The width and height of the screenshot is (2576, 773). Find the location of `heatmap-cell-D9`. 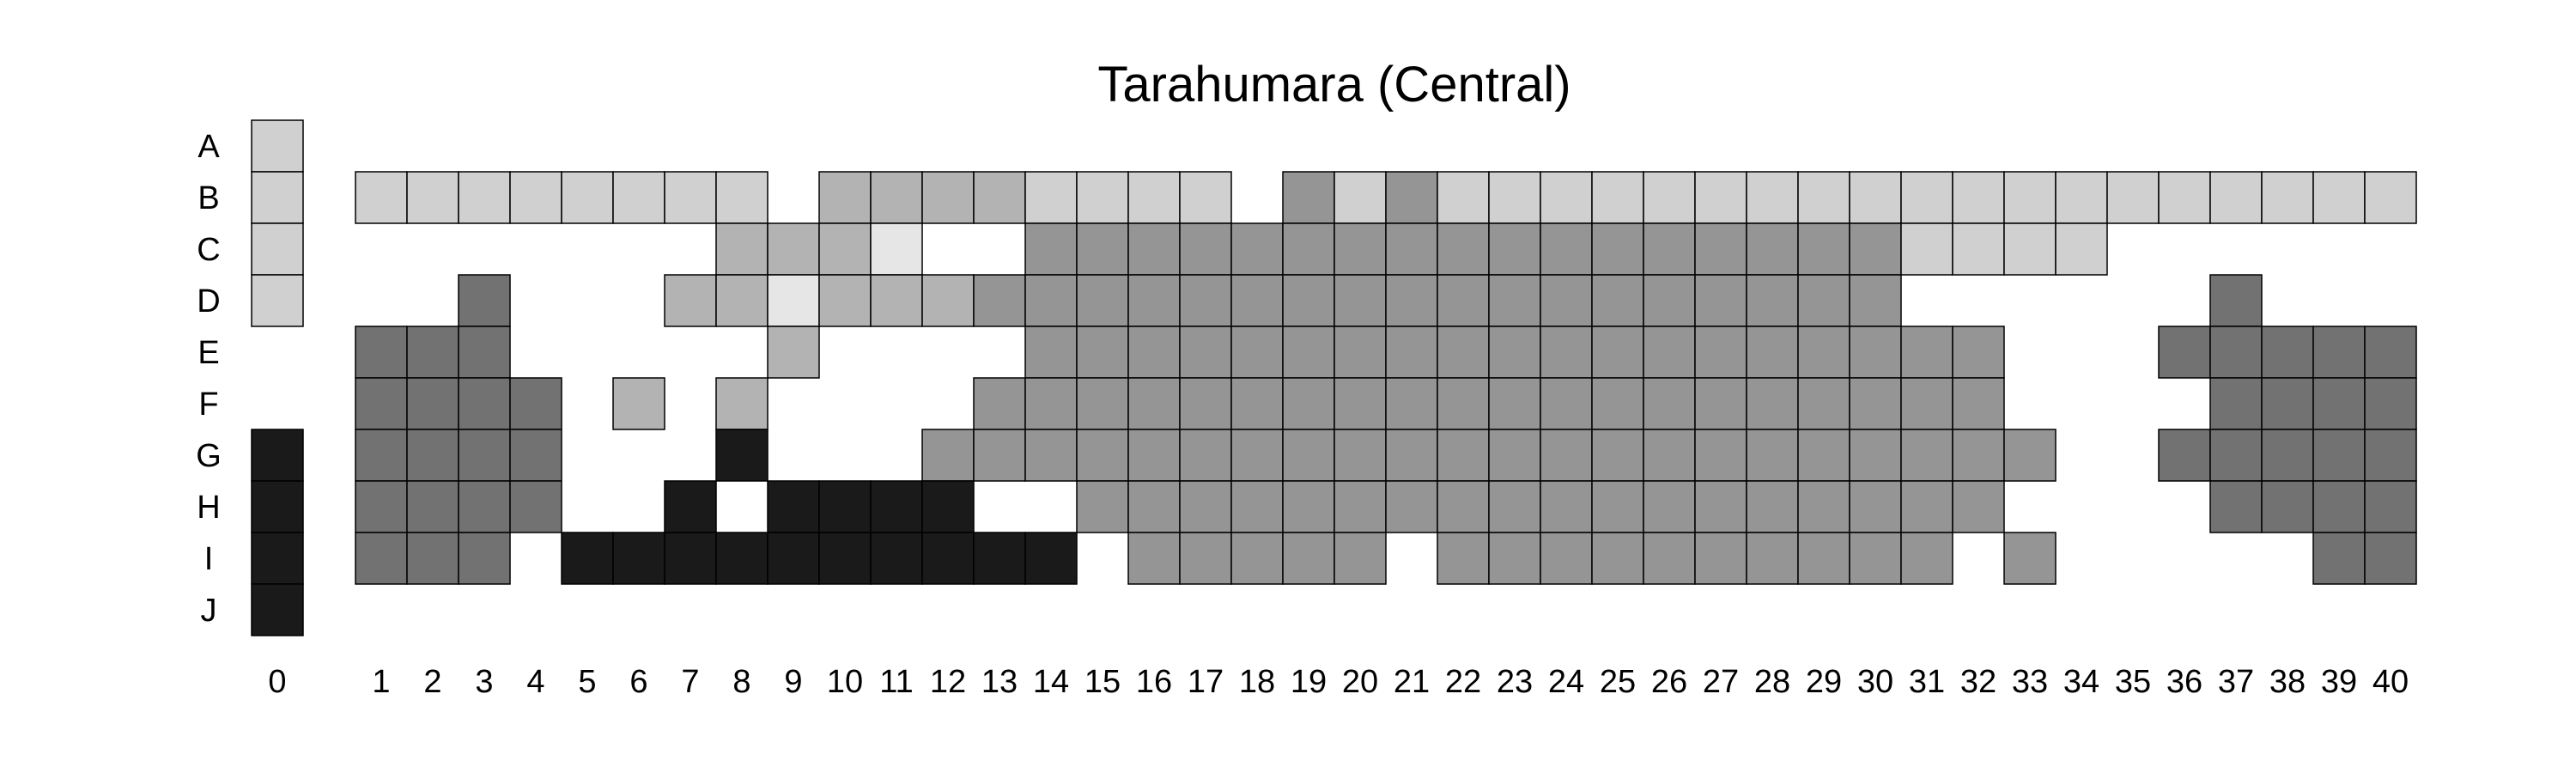

heatmap-cell-D9 is located at coordinates (793, 300).